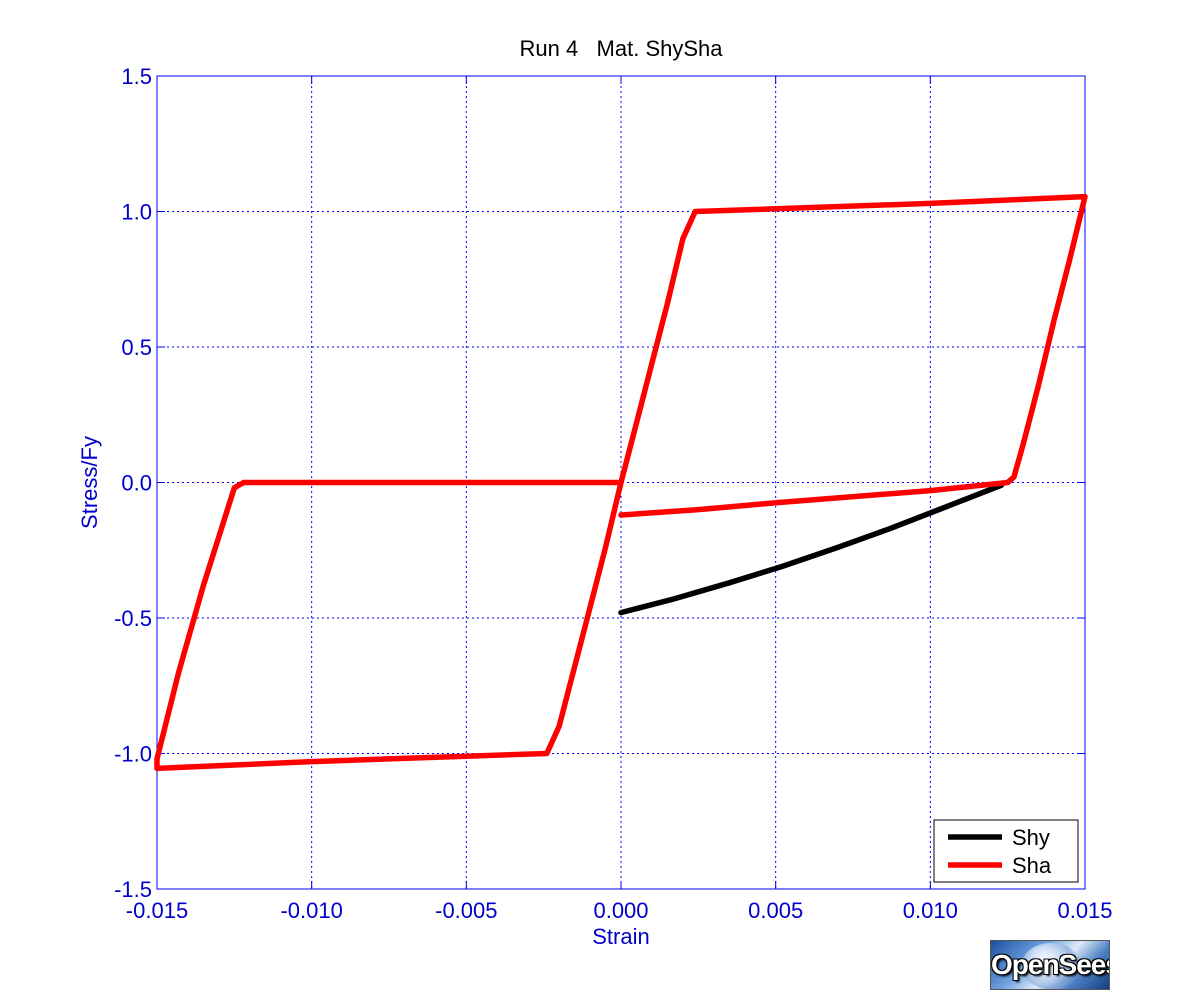  I want to click on opensees-logo: OpenSees, so click(1050, 965).